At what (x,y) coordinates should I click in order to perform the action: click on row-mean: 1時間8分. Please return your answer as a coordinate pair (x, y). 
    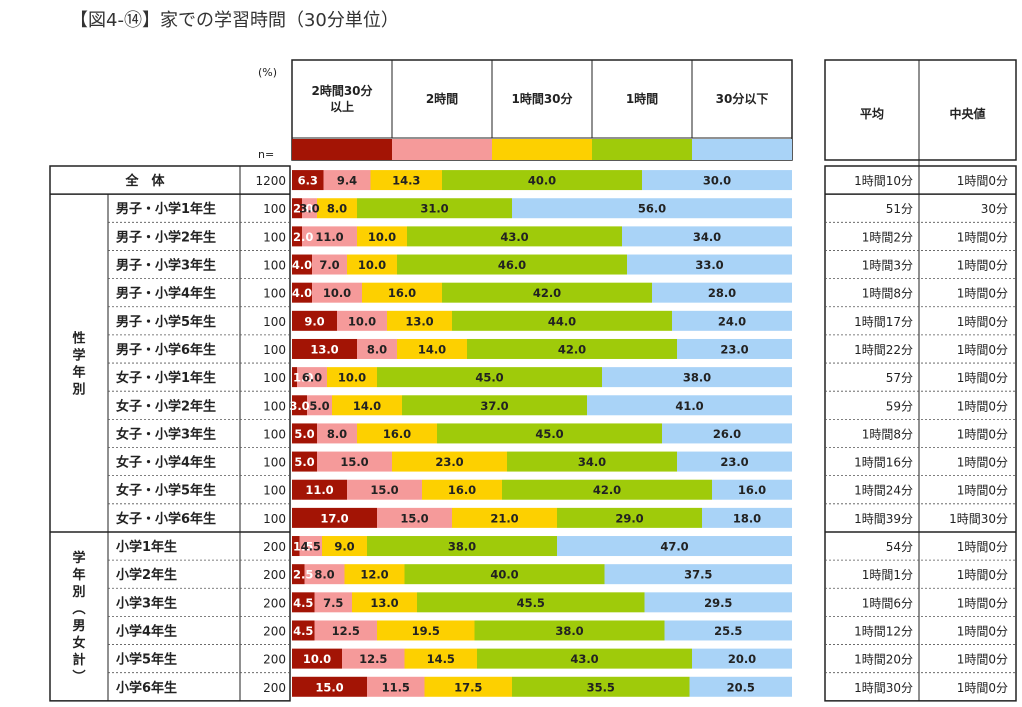
    Looking at the image, I should click on (887, 294).